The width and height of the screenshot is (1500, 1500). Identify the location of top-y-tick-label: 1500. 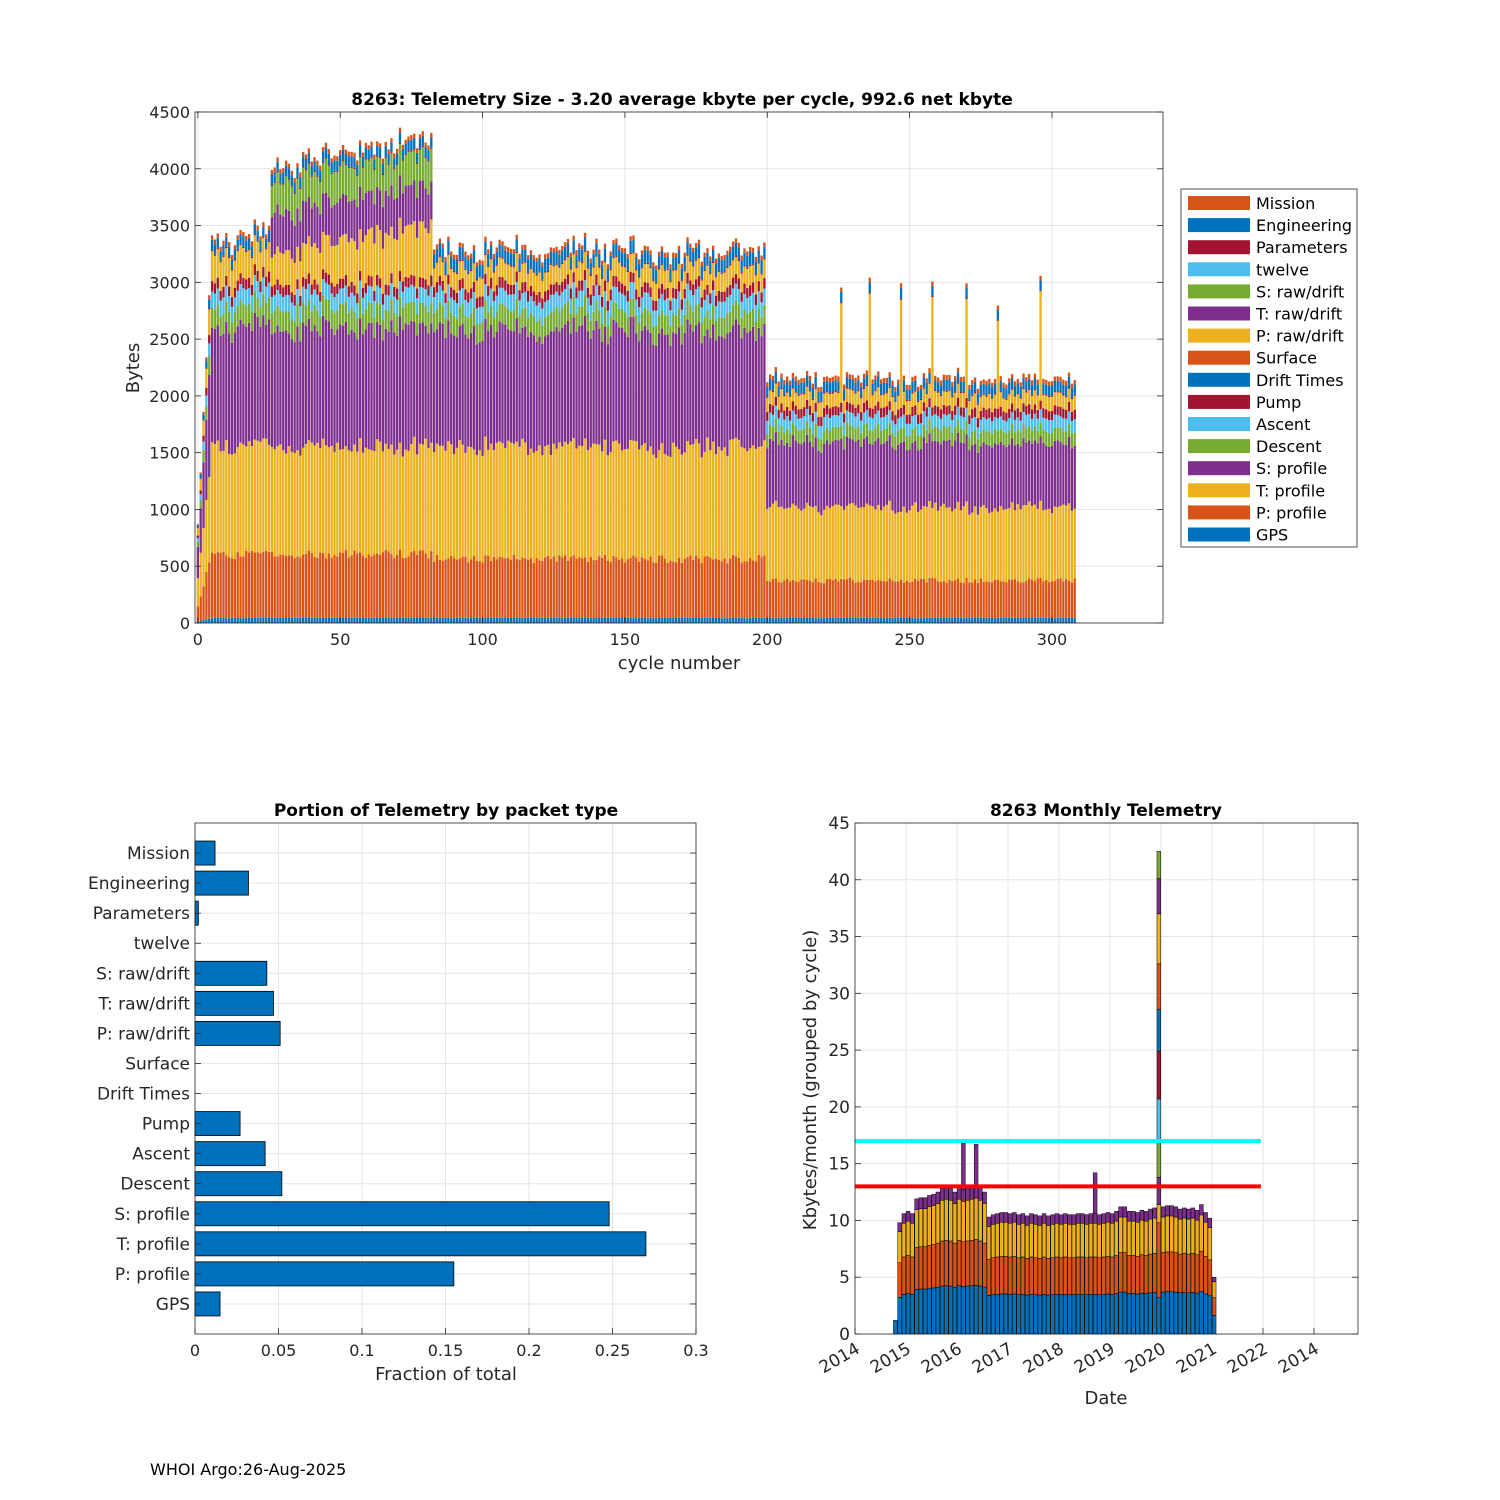
(169, 453).